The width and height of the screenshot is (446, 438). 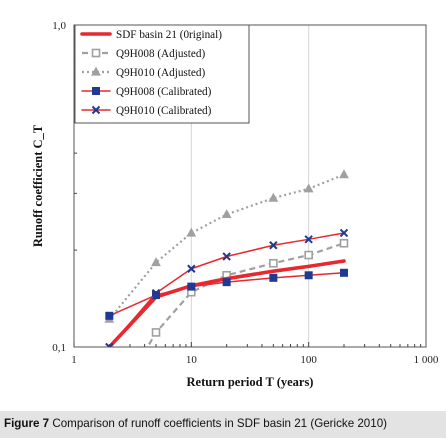 I want to click on legend-label: Q9H008 (Calibrated), so click(x=164, y=92).